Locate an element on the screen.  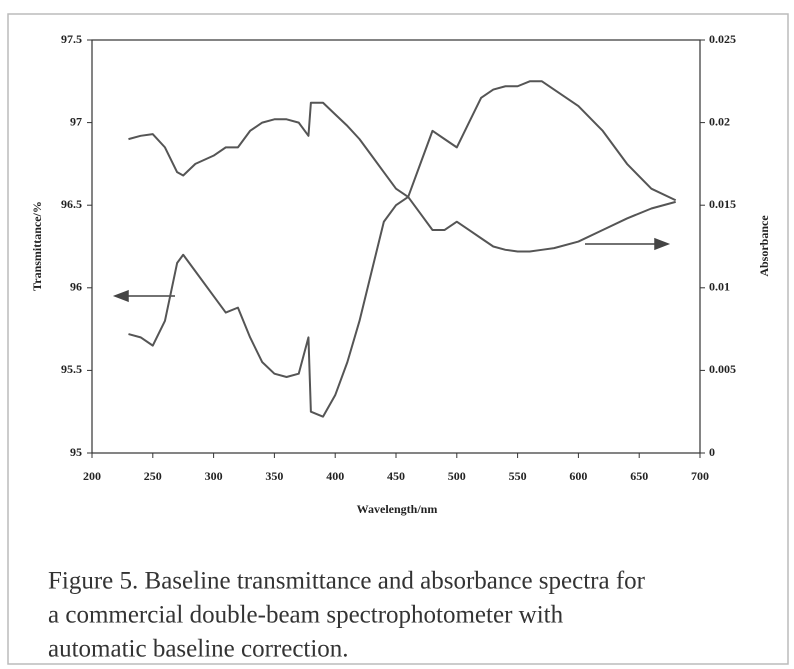
x-tick-label: 450 is located at coordinates (396, 476).